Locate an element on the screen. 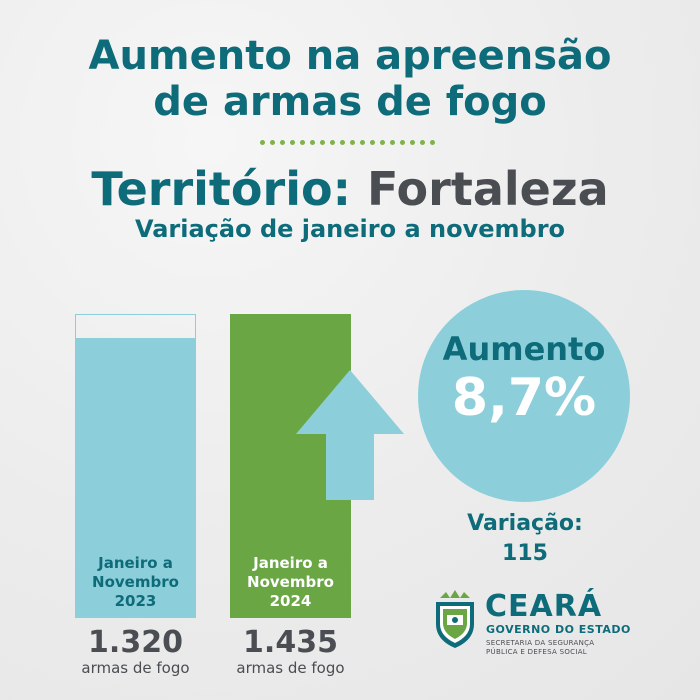 This screenshot has width=700, height=700. increase-percentage: 8,7% is located at coordinates (524, 398).